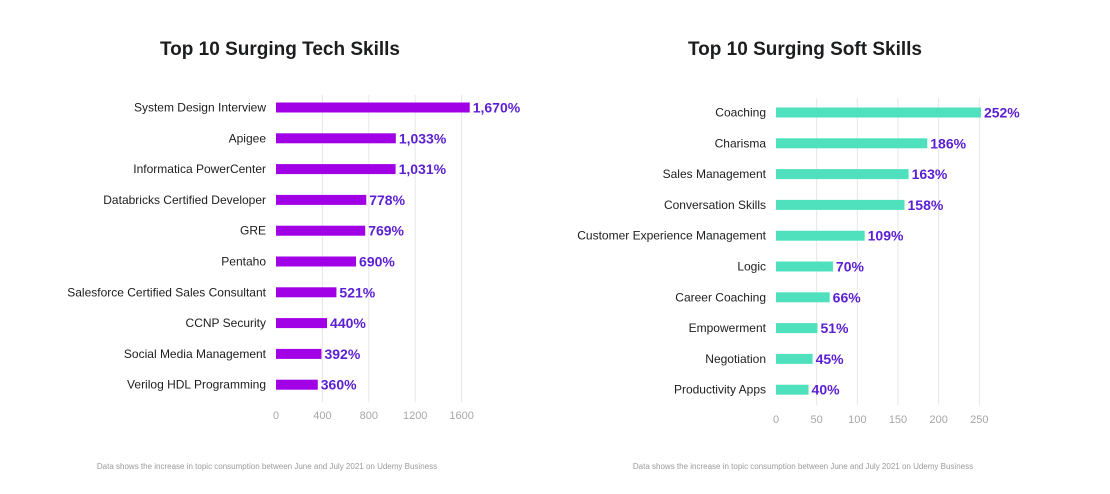  What do you see at coordinates (423, 169) in the screenshot?
I see `tech-value-label: 1,031%` at bounding box center [423, 169].